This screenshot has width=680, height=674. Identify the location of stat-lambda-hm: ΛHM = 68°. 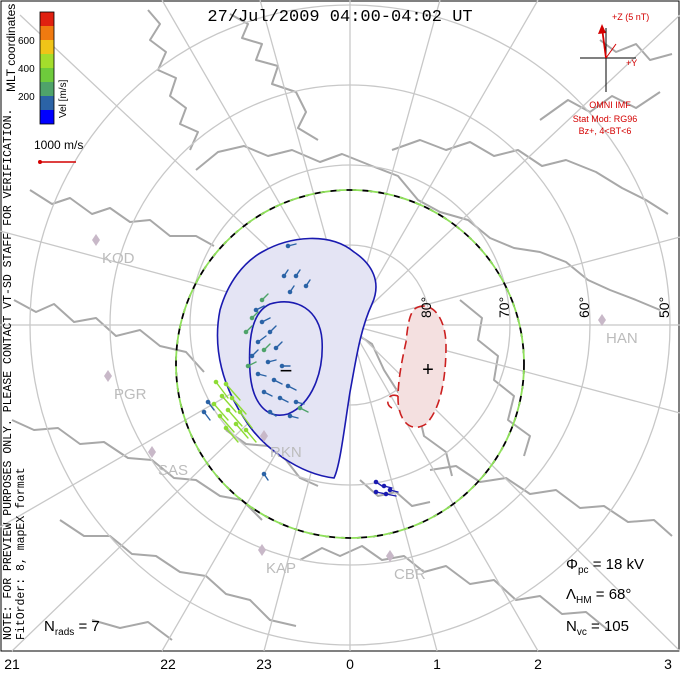
(599, 596).